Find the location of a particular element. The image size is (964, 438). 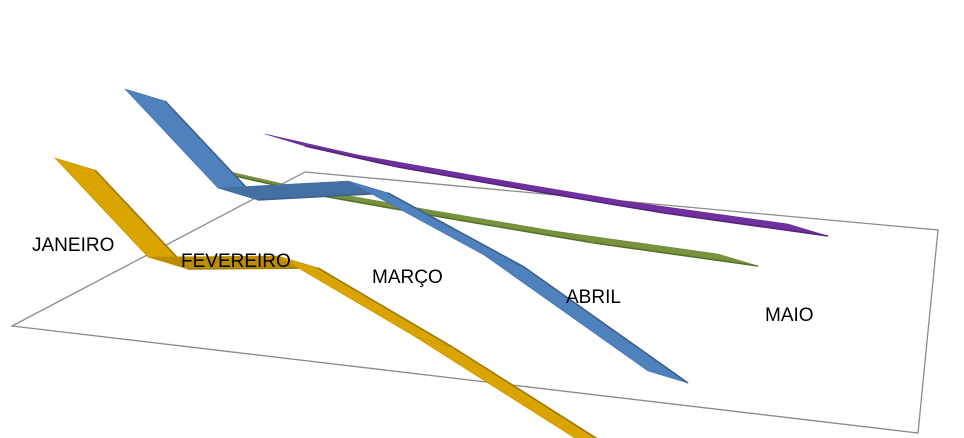

category-label-2: FEVEREIRO is located at coordinates (236, 261).